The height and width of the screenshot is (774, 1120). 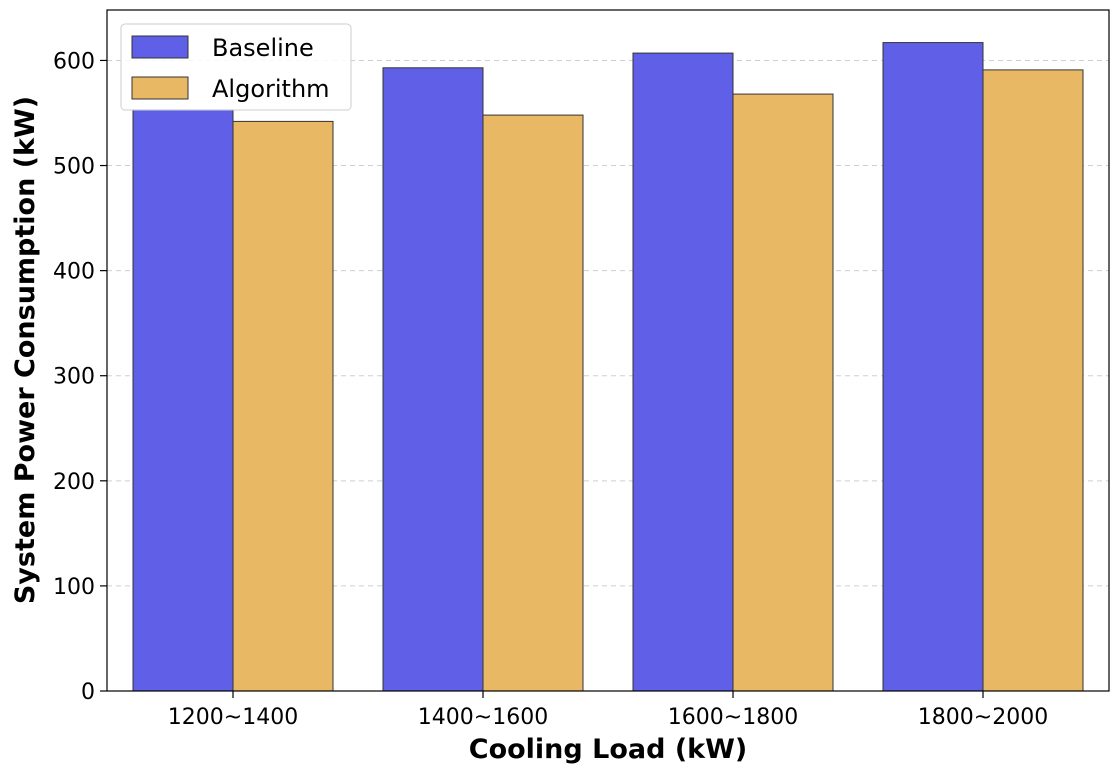 What do you see at coordinates (983, 717) in the screenshot?
I see `x-tick-label: 1800~2000` at bounding box center [983, 717].